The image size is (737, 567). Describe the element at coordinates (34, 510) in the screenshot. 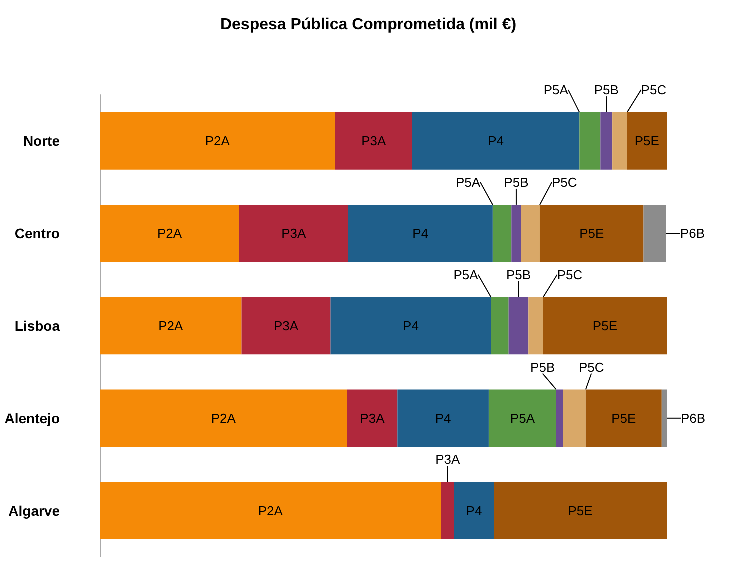

I see `y-tick-label: Algarve` at that location.